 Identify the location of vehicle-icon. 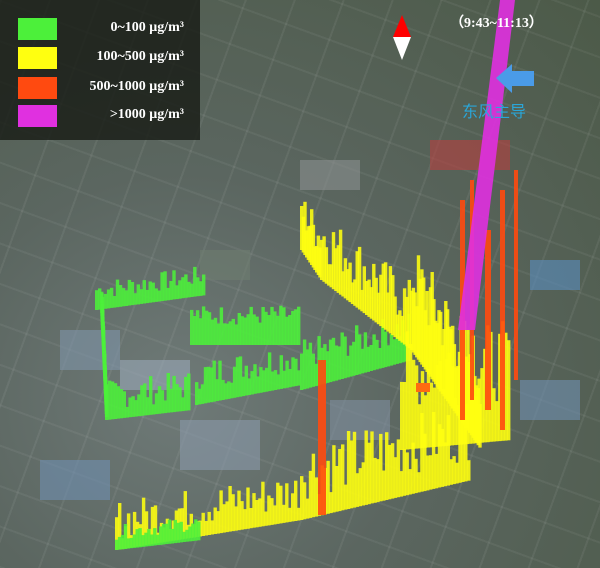
(423, 387).